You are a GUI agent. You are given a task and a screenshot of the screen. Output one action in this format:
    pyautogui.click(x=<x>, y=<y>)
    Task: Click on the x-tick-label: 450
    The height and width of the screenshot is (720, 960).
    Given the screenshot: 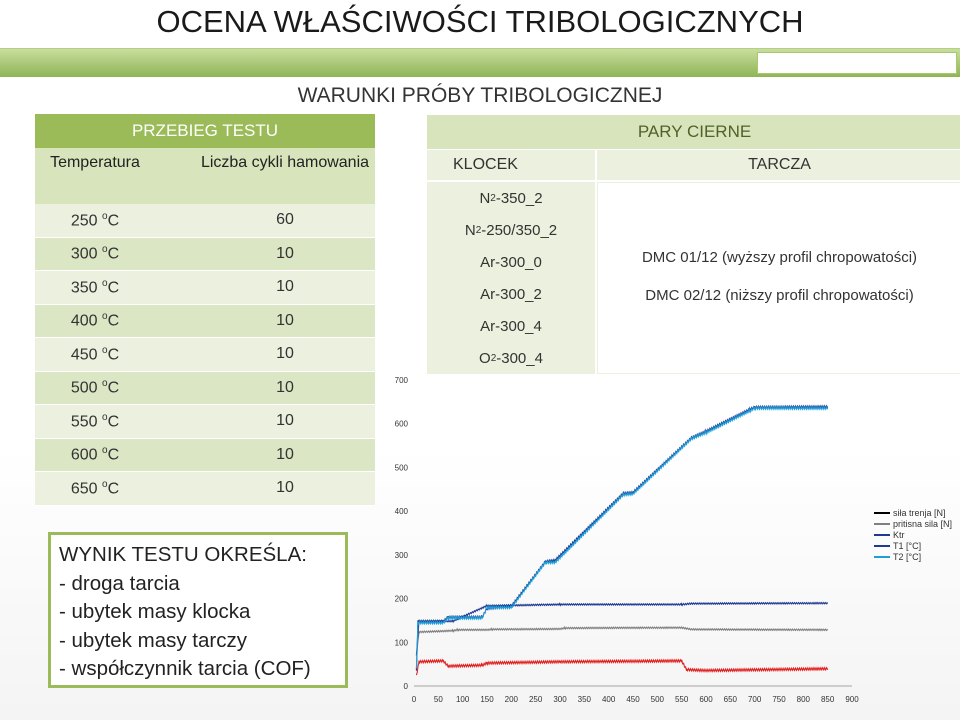 What is the action you would take?
    pyautogui.click(x=633, y=699)
    